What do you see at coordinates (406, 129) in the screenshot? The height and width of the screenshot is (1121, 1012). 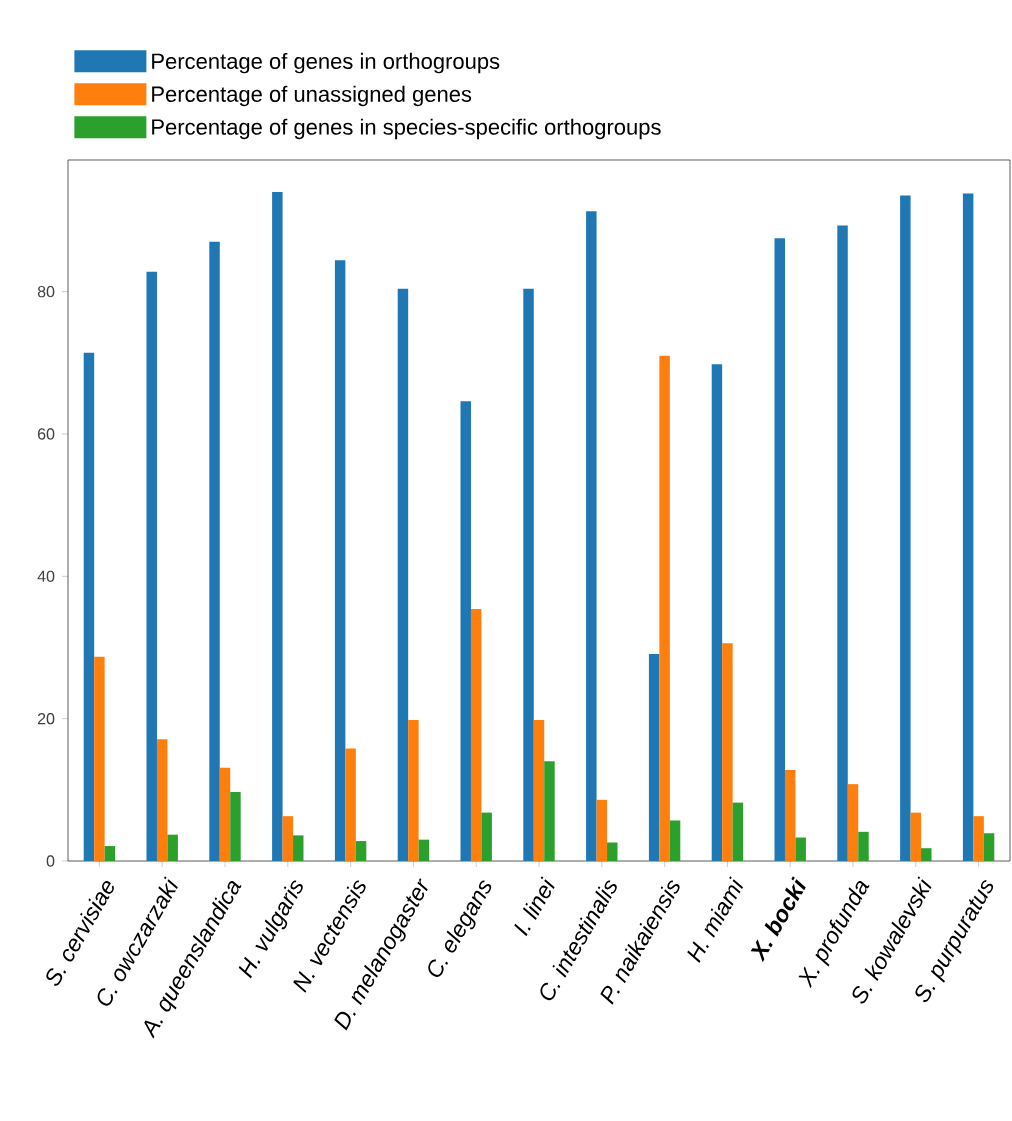 I see `legend-label: Percentage of genes in species-specific orthogroups` at bounding box center [406, 129].